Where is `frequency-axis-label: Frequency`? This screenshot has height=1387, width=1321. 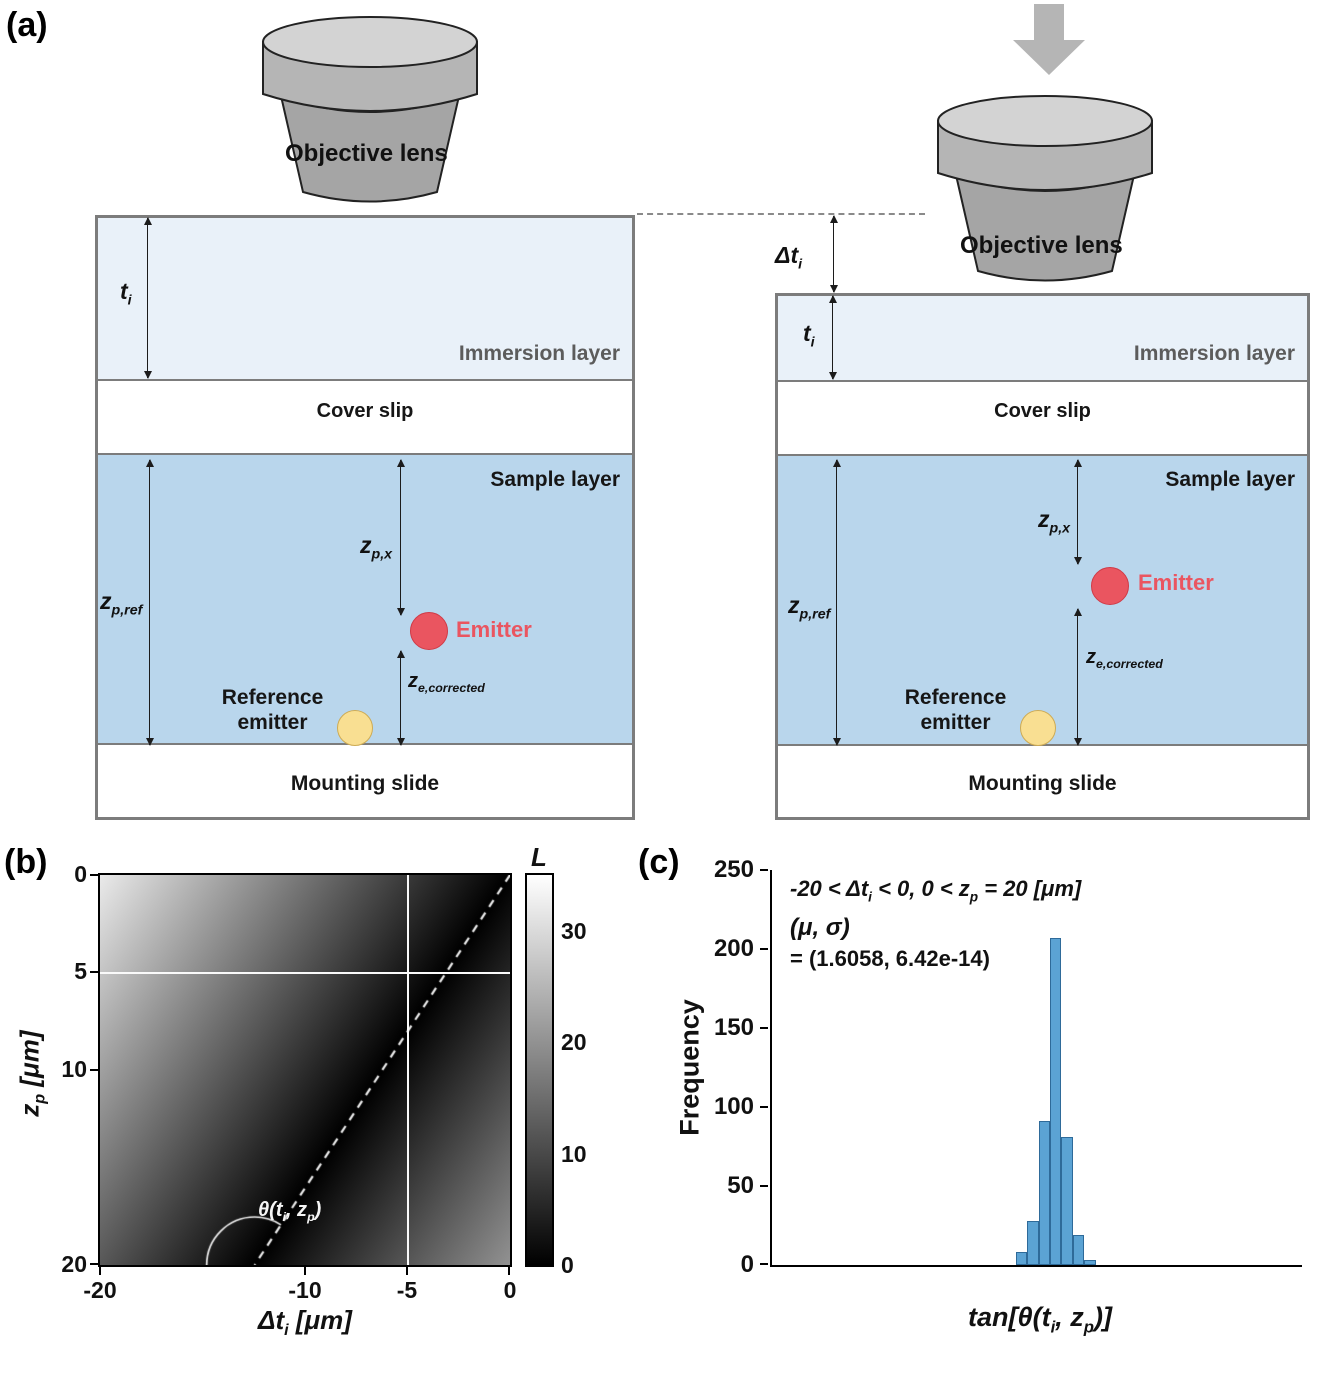
frequency-axis-label: Frequency is located at coordinates (689, 1067).